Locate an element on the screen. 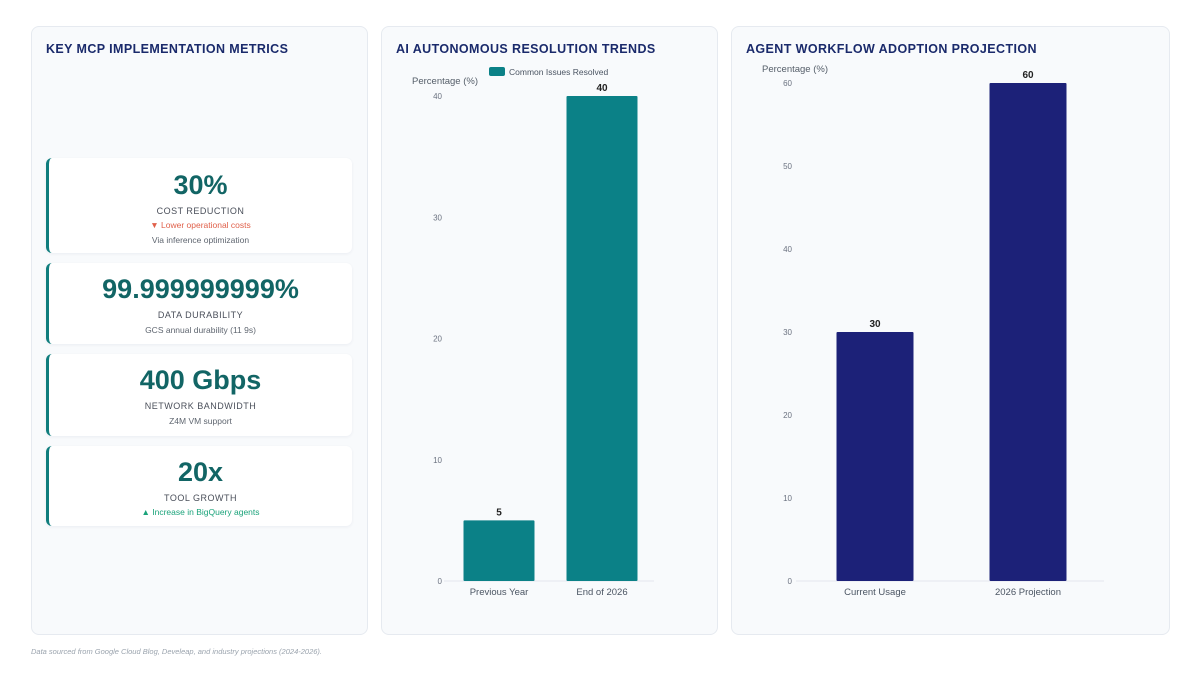 This screenshot has height=675, width=1200. x-tick-label: End of 2026 is located at coordinates (601, 592).